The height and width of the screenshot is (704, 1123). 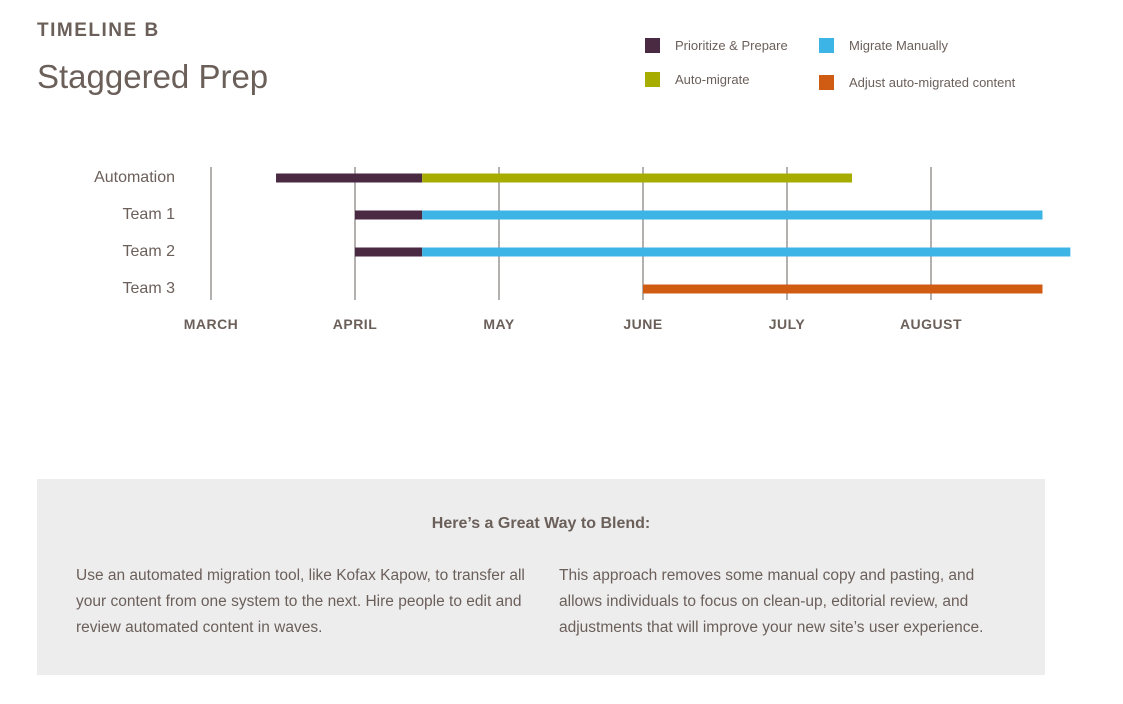 I want to click on month-label-may: MAY, so click(x=498, y=324).